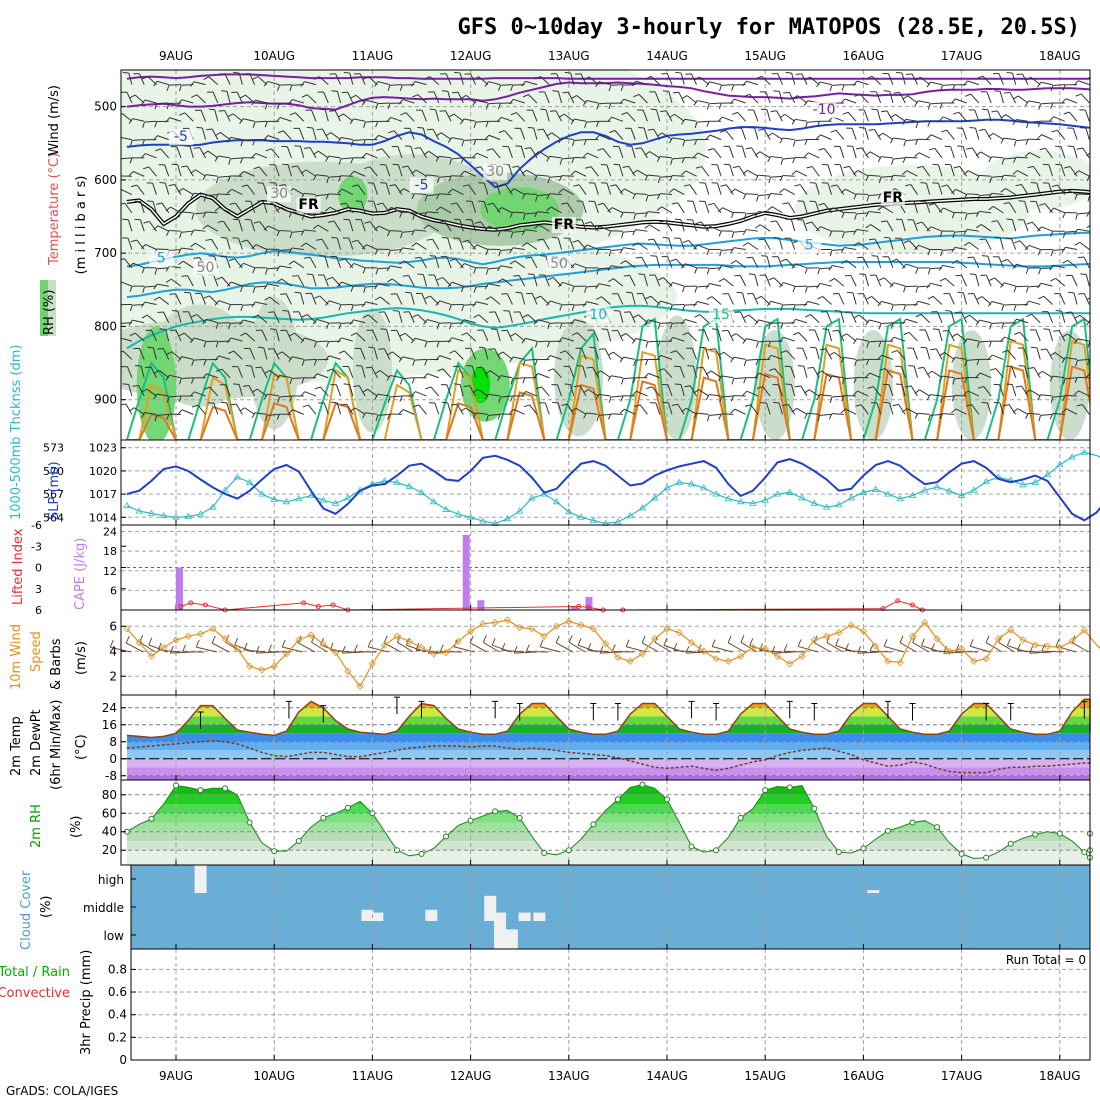  Describe the element at coordinates (1040, 652) in the screenshot. I see `wind10m-barb` at that location.